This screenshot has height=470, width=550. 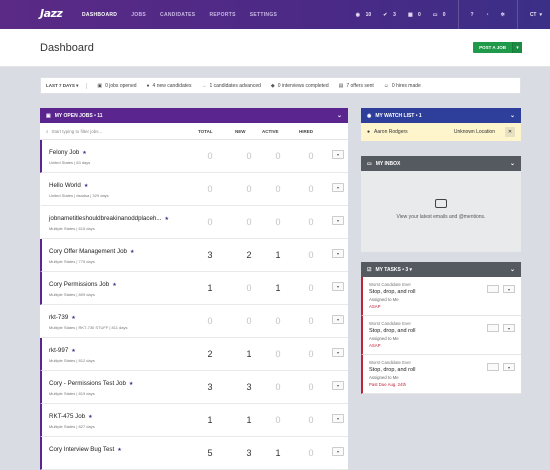 I want to click on post-job-button: POST A JOB, so click(x=492, y=47).